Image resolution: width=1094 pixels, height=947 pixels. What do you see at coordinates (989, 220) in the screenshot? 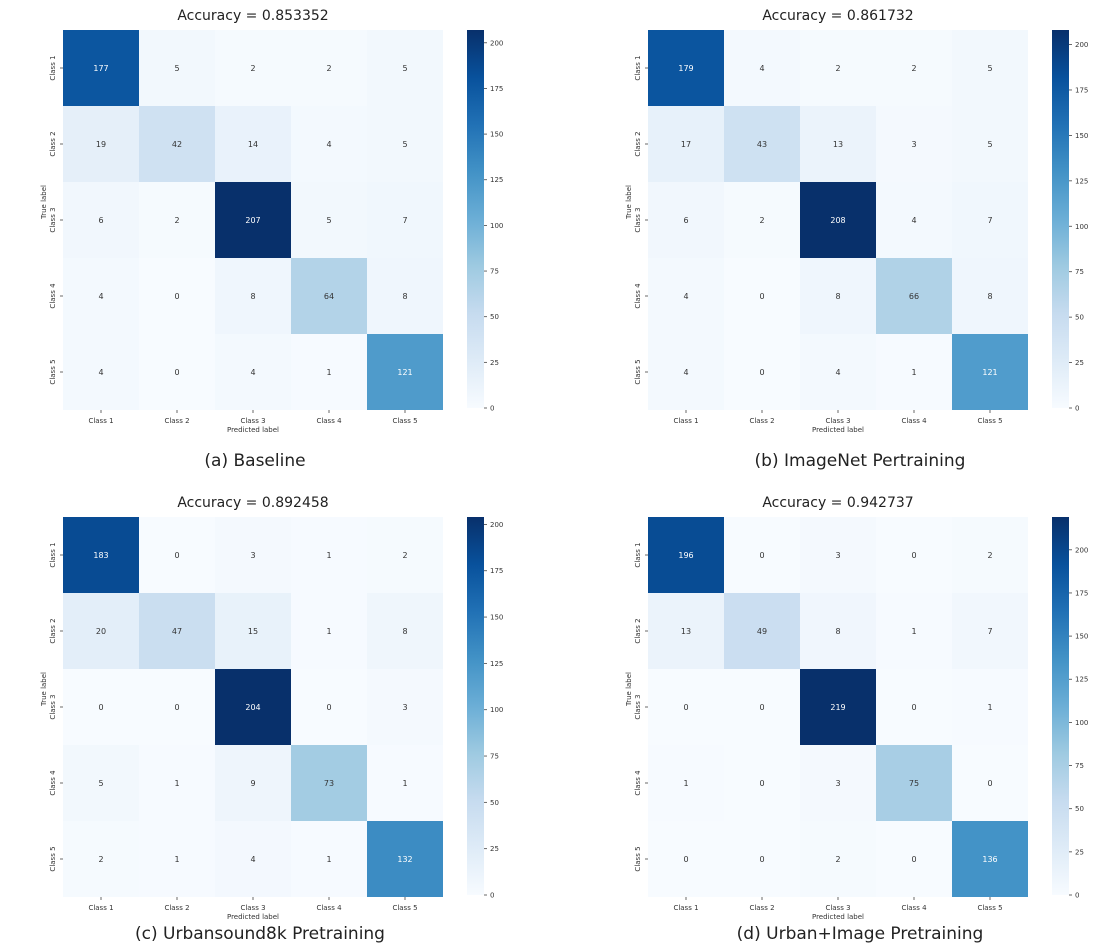
I see `cell-value-label: 7` at bounding box center [989, 220].